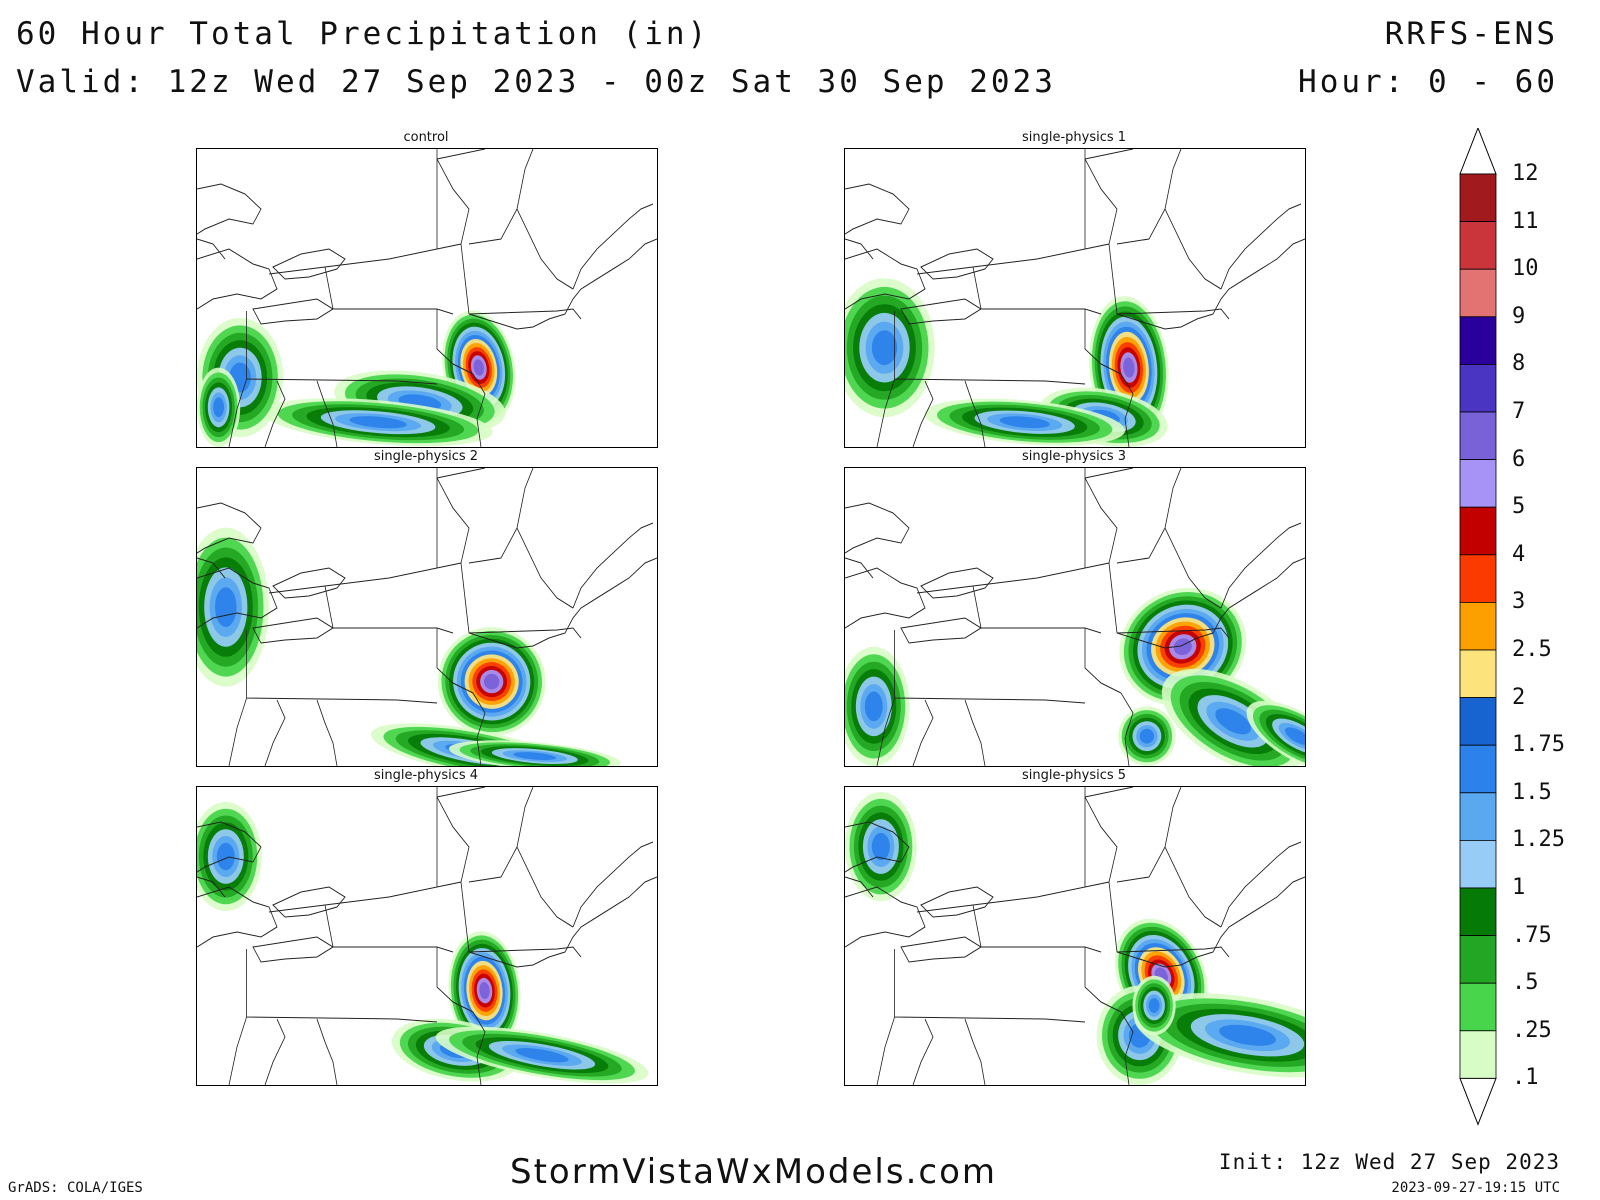 The height and width of the screenshot is (1200, 1600). I want to click on colorbar-label: .5, so click(1525, 983).